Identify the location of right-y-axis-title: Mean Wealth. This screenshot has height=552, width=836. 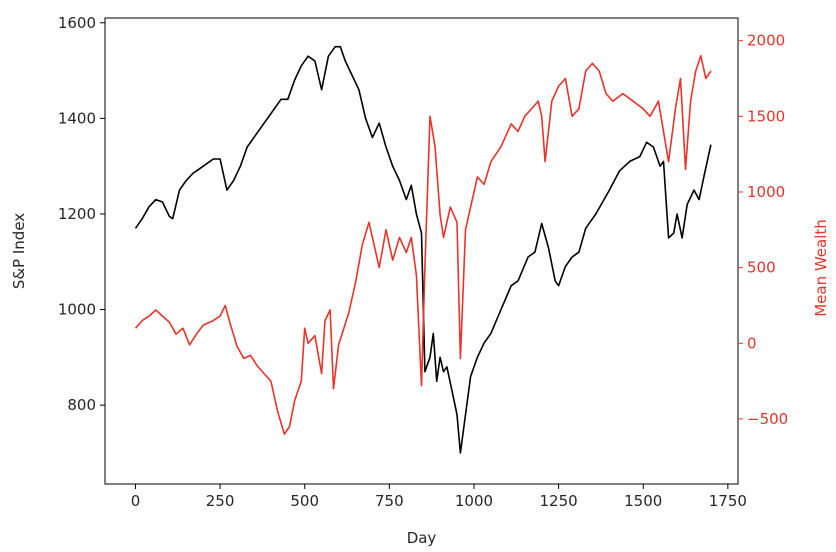
(821, 268).